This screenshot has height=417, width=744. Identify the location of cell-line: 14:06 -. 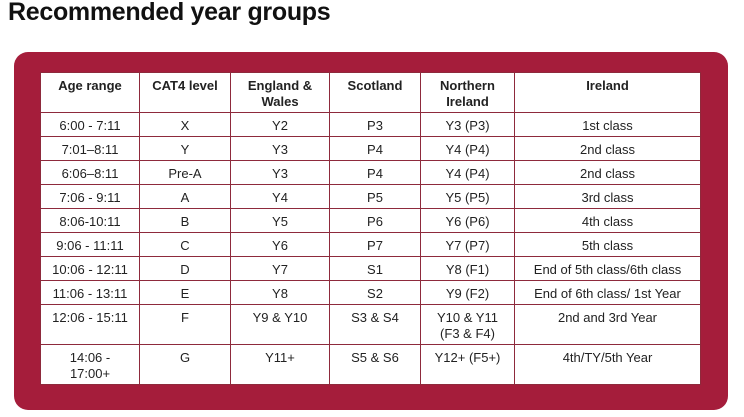
(90, 357).